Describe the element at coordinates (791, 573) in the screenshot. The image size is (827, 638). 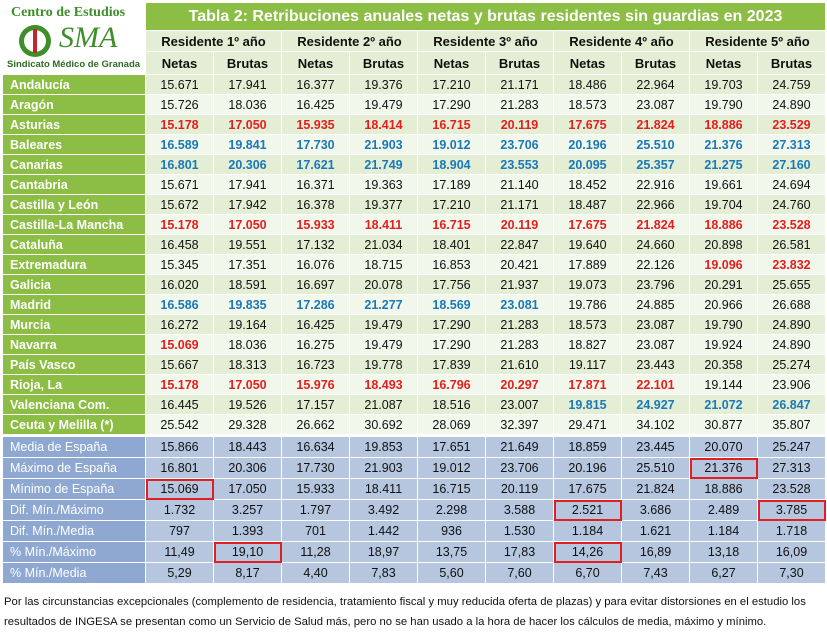
I see `cell: 7,30` at that location.